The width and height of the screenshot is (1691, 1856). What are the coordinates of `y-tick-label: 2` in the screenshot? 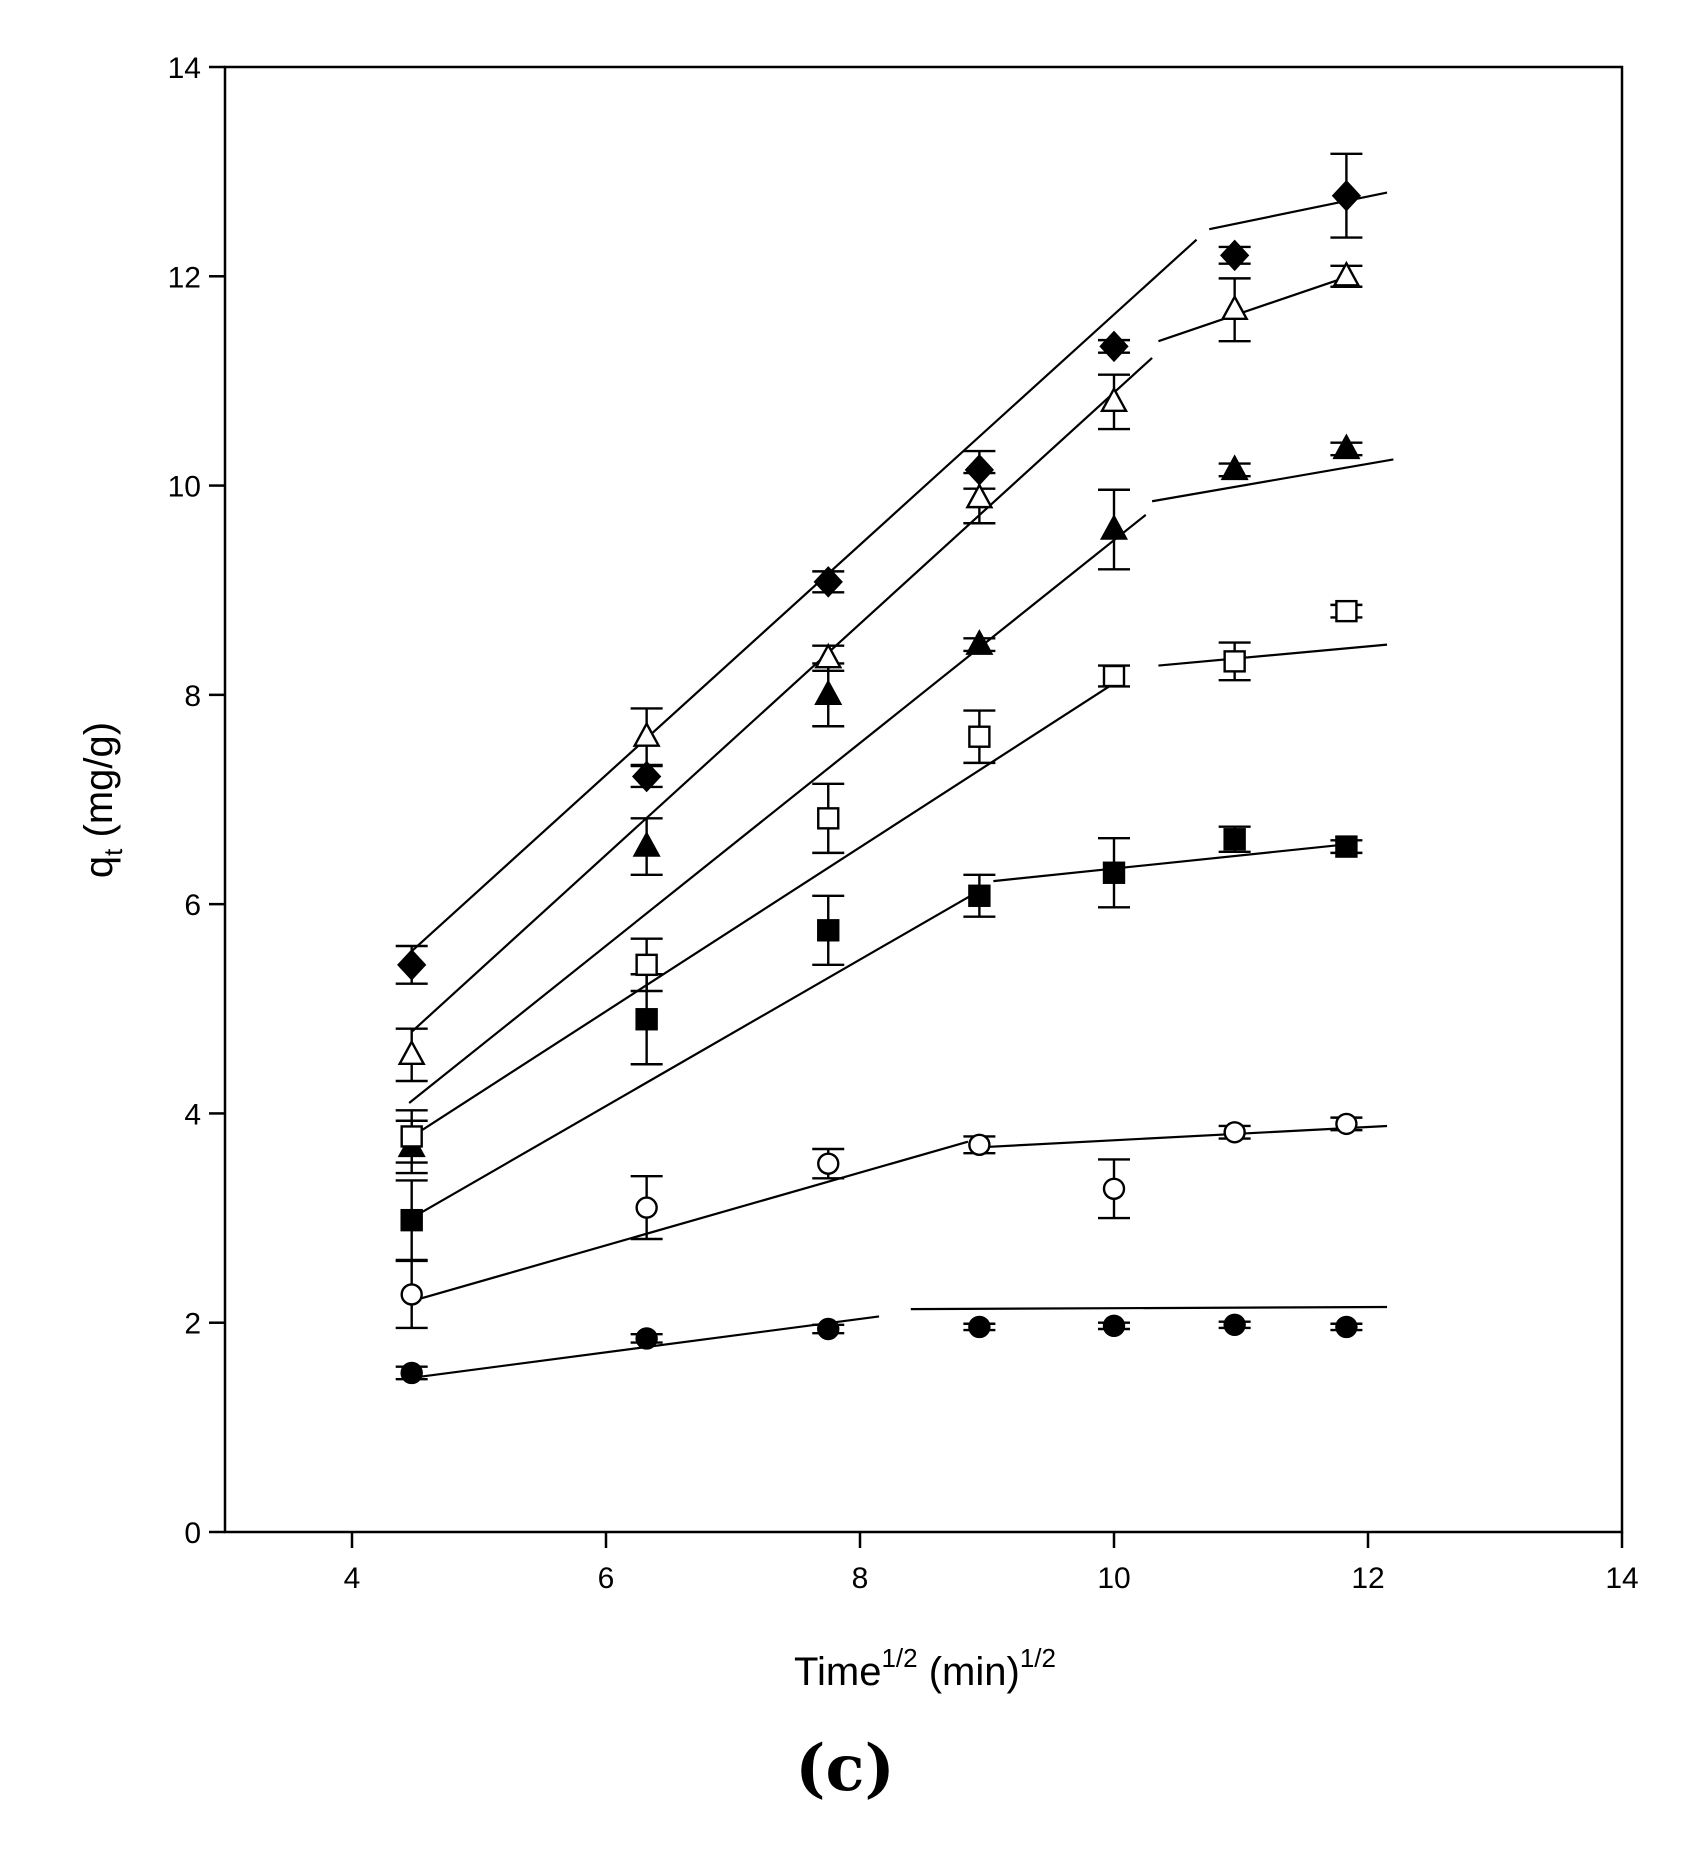 It's located at (192, 1324).